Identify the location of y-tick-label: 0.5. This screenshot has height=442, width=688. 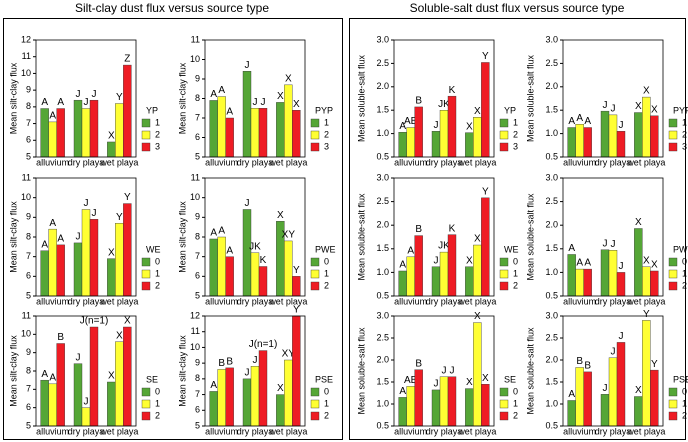
(382, 156).